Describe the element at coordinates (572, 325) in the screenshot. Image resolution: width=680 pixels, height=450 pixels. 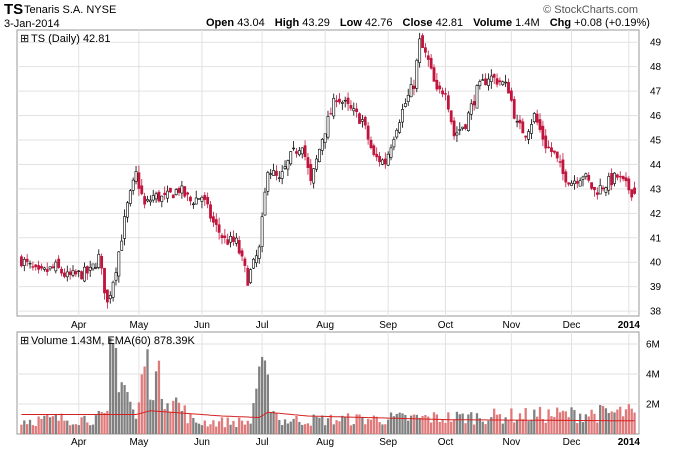
I see `price-month-label: Dec` at that location.